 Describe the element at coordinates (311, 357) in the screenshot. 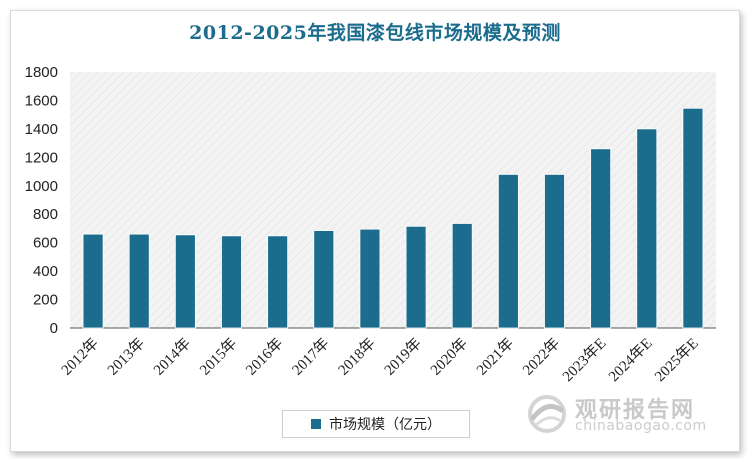

I see `x-tick-label: 2017年` at that location.